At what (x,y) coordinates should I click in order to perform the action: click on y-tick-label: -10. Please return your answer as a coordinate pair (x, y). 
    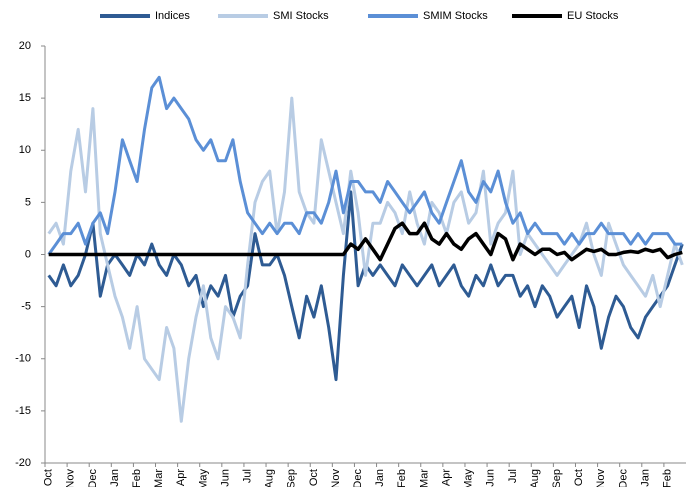
    Looking at the image, I should click on (23, 359).